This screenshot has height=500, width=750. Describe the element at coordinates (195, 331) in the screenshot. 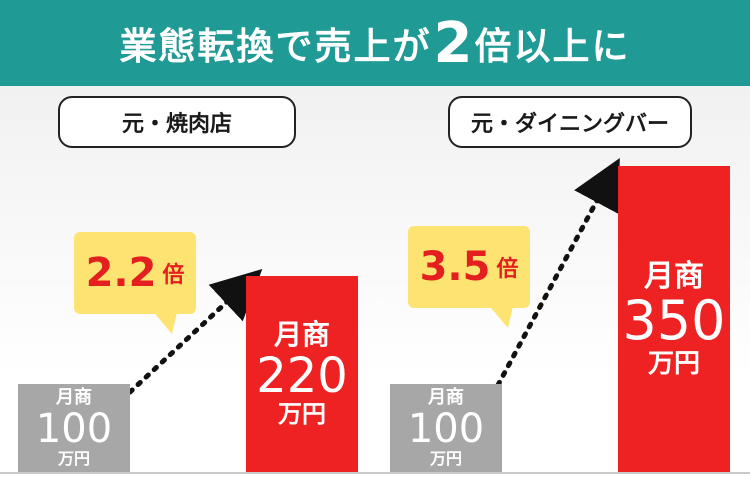

I see `growth-arrow-left` at that location.